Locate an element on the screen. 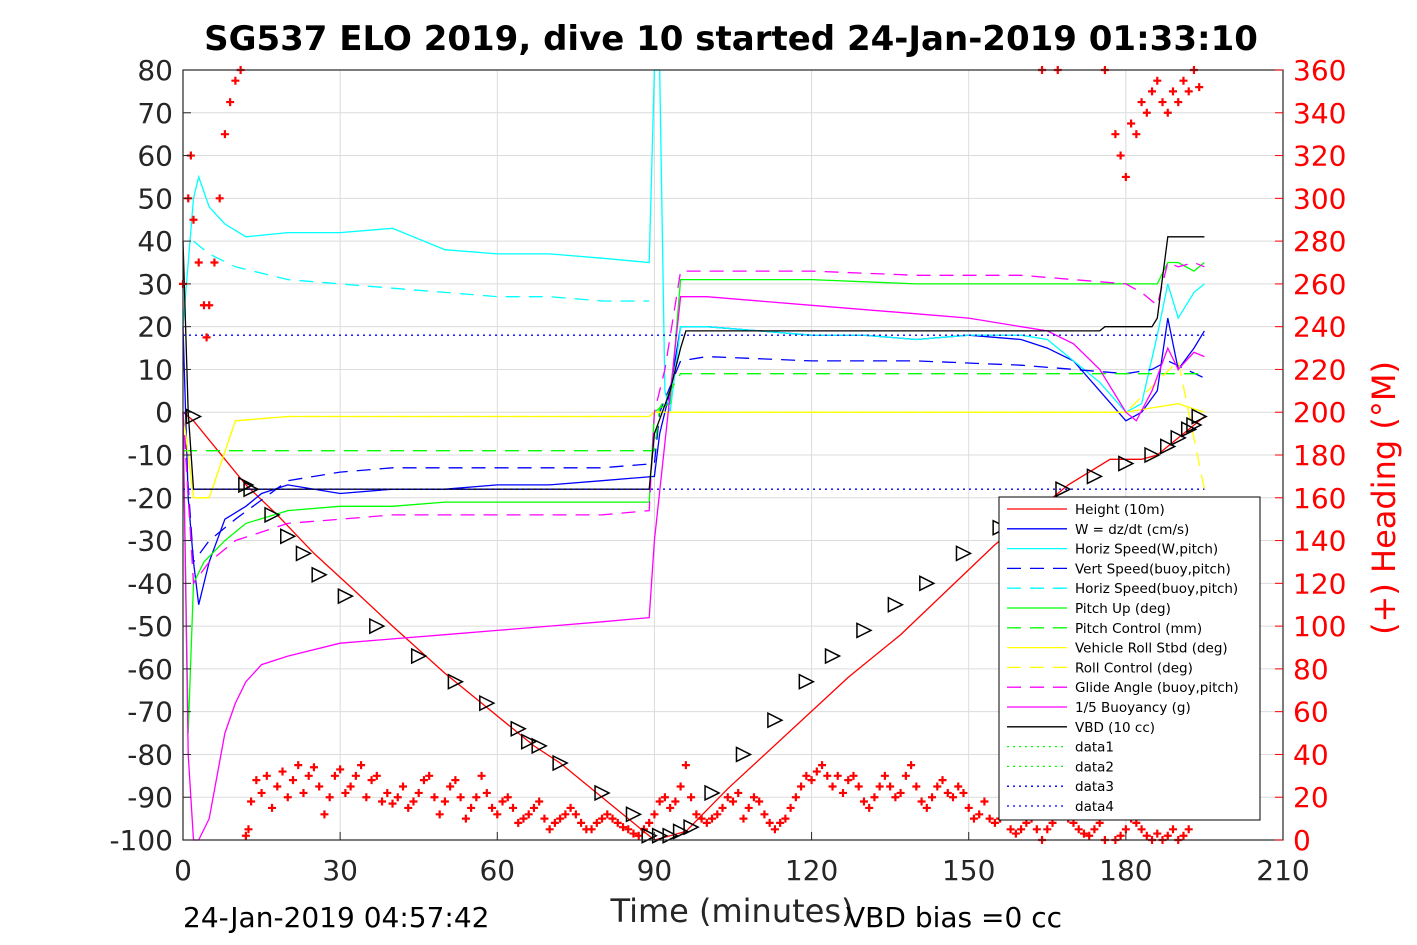 The width and height of the screenshot is (1417, 945). right-tick-label: 80 is located at coordinates (1311, 669).